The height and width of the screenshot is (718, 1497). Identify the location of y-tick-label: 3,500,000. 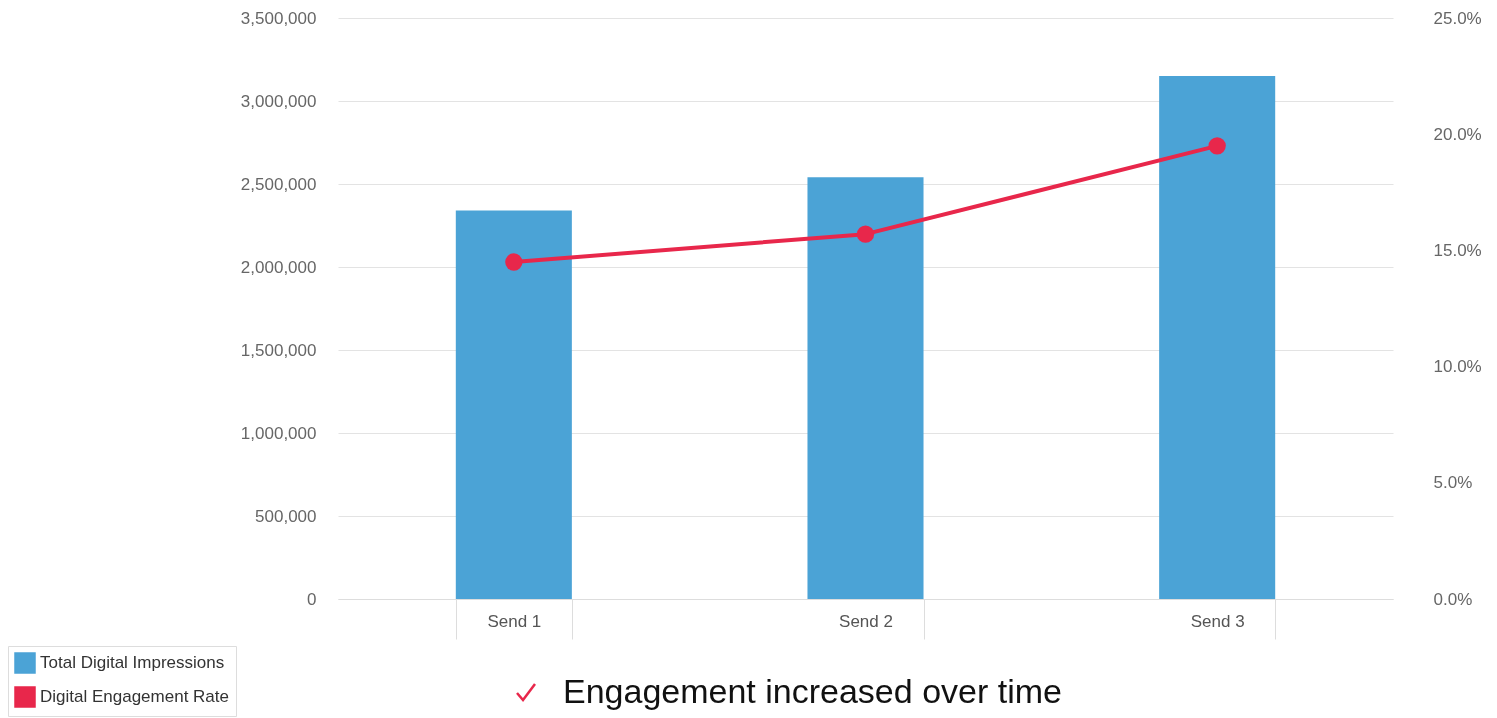
(278, 18).